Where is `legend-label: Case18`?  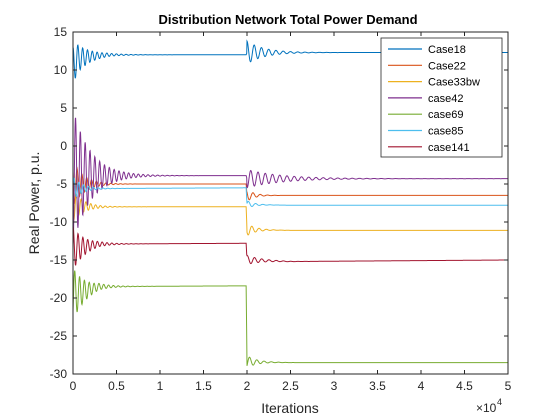
legend-label: Case18 is located at coordinates (447, 50).